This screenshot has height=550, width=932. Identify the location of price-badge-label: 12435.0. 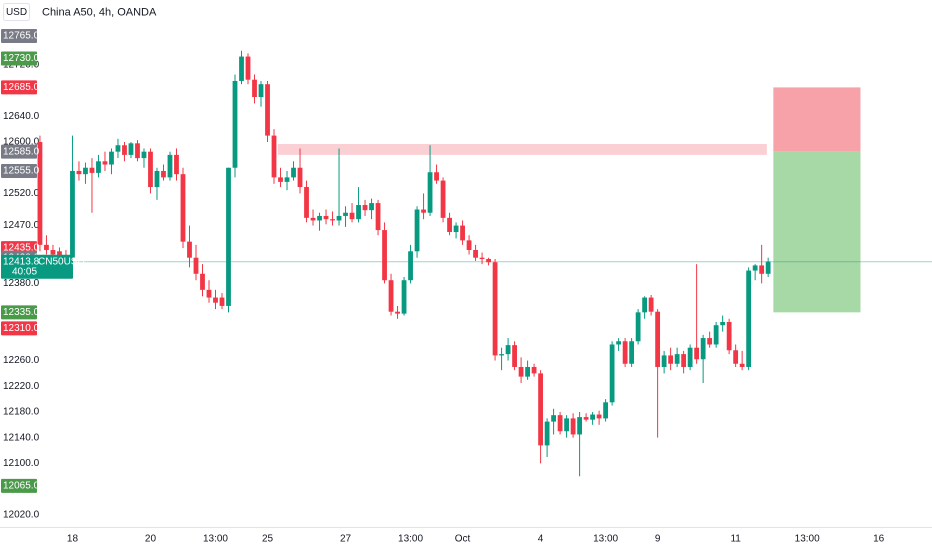
(21, 248).